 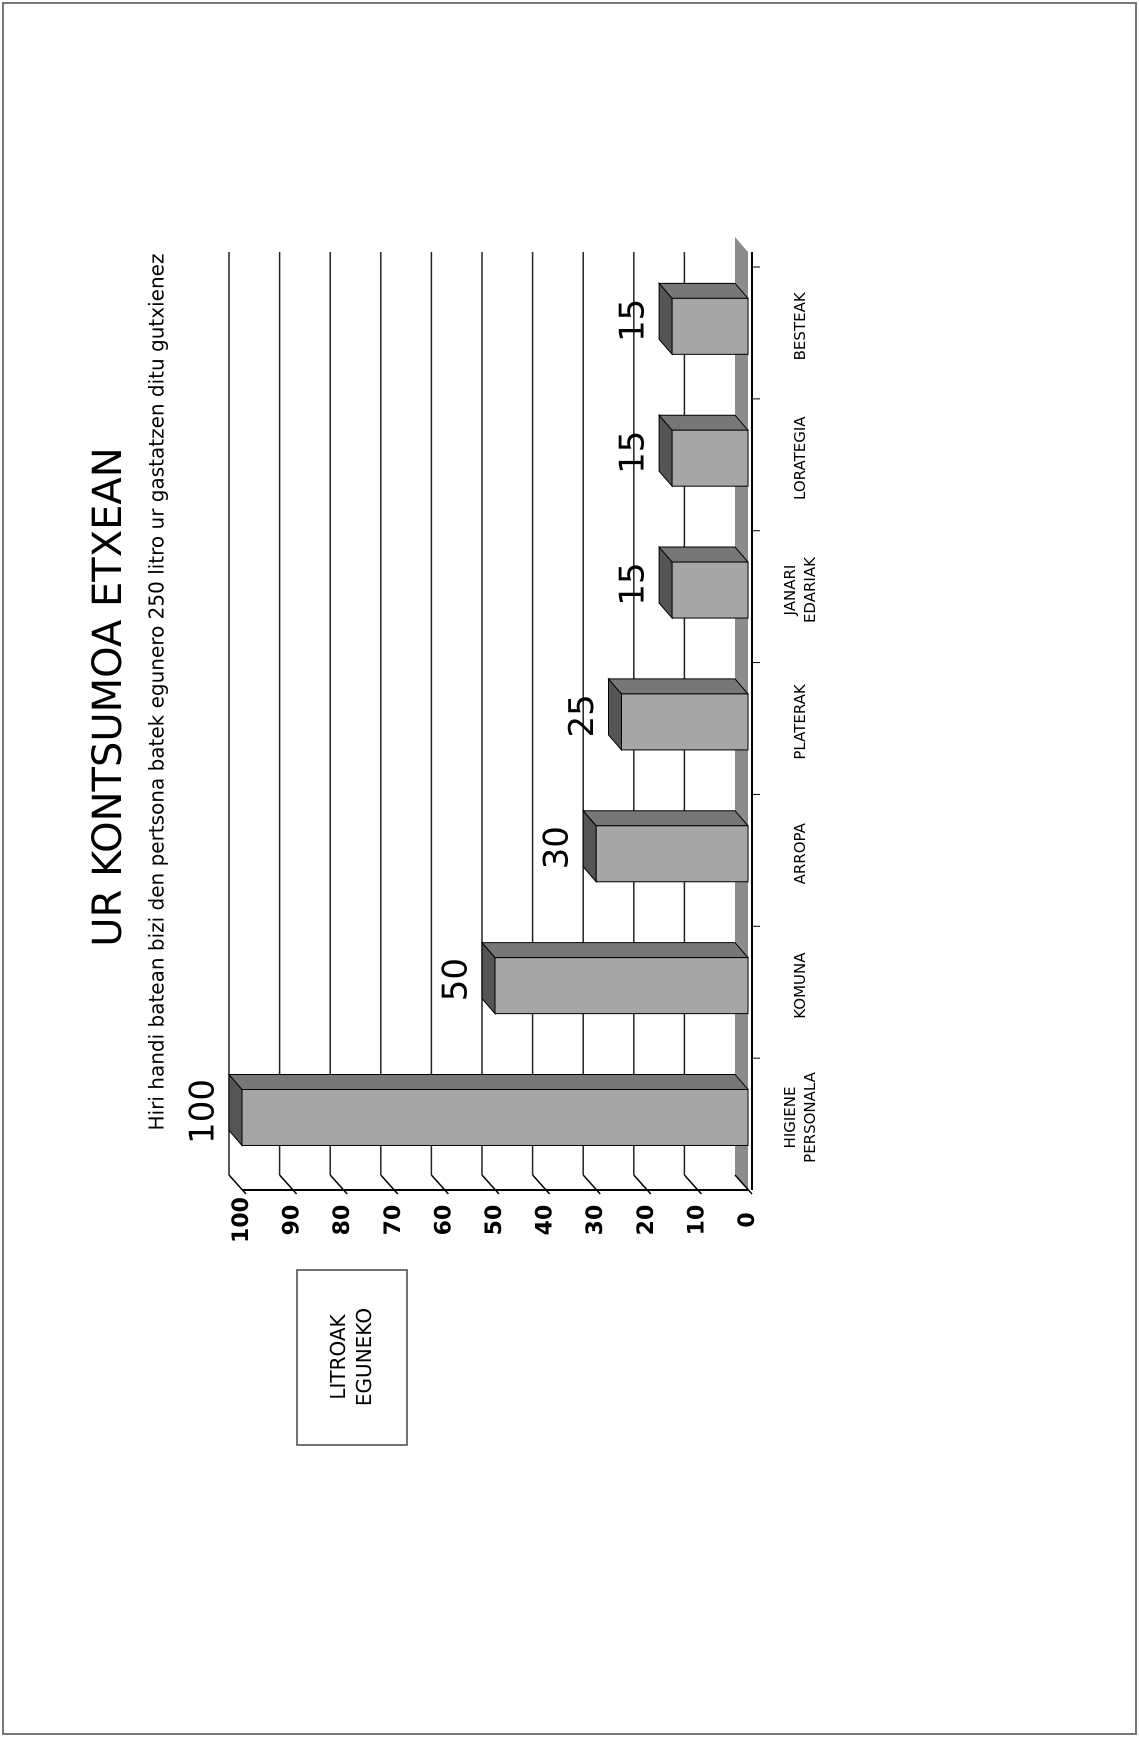 What do you see at coordinates (646, 1220) in the screenshot?
I see `y-tick-label: 20` at bounding box center [646, 1220].